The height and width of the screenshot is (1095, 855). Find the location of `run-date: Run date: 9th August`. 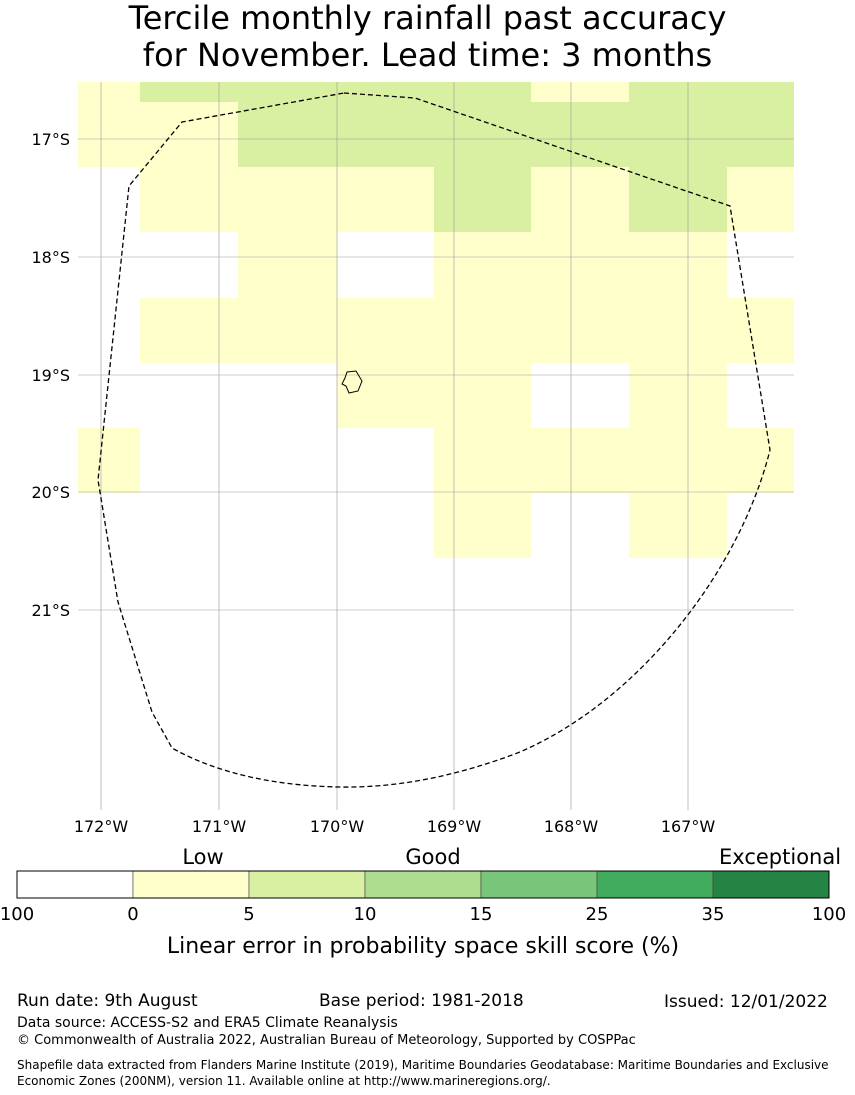

run-date: Run date: 9th August is located at coordinates (107, 1001).